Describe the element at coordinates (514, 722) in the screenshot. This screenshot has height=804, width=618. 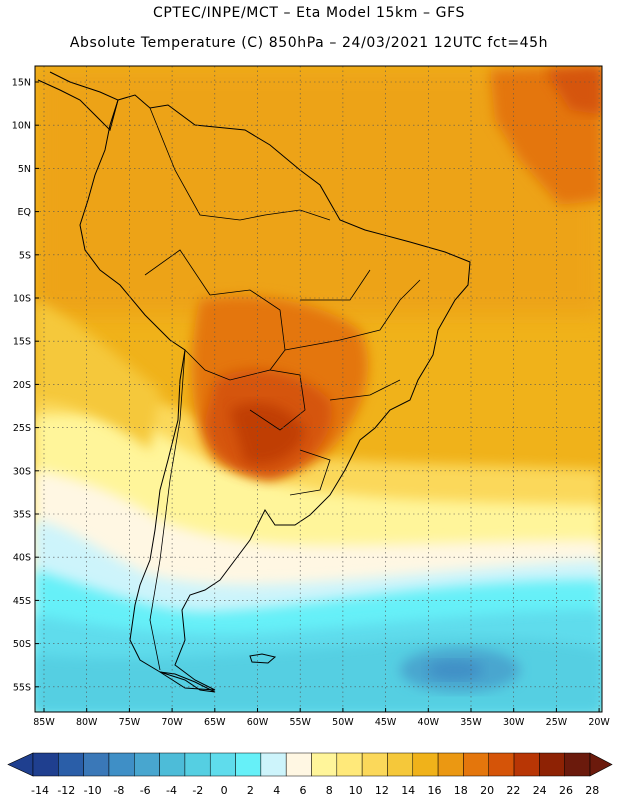
I see `lon-tick-label: 30W` at that location.